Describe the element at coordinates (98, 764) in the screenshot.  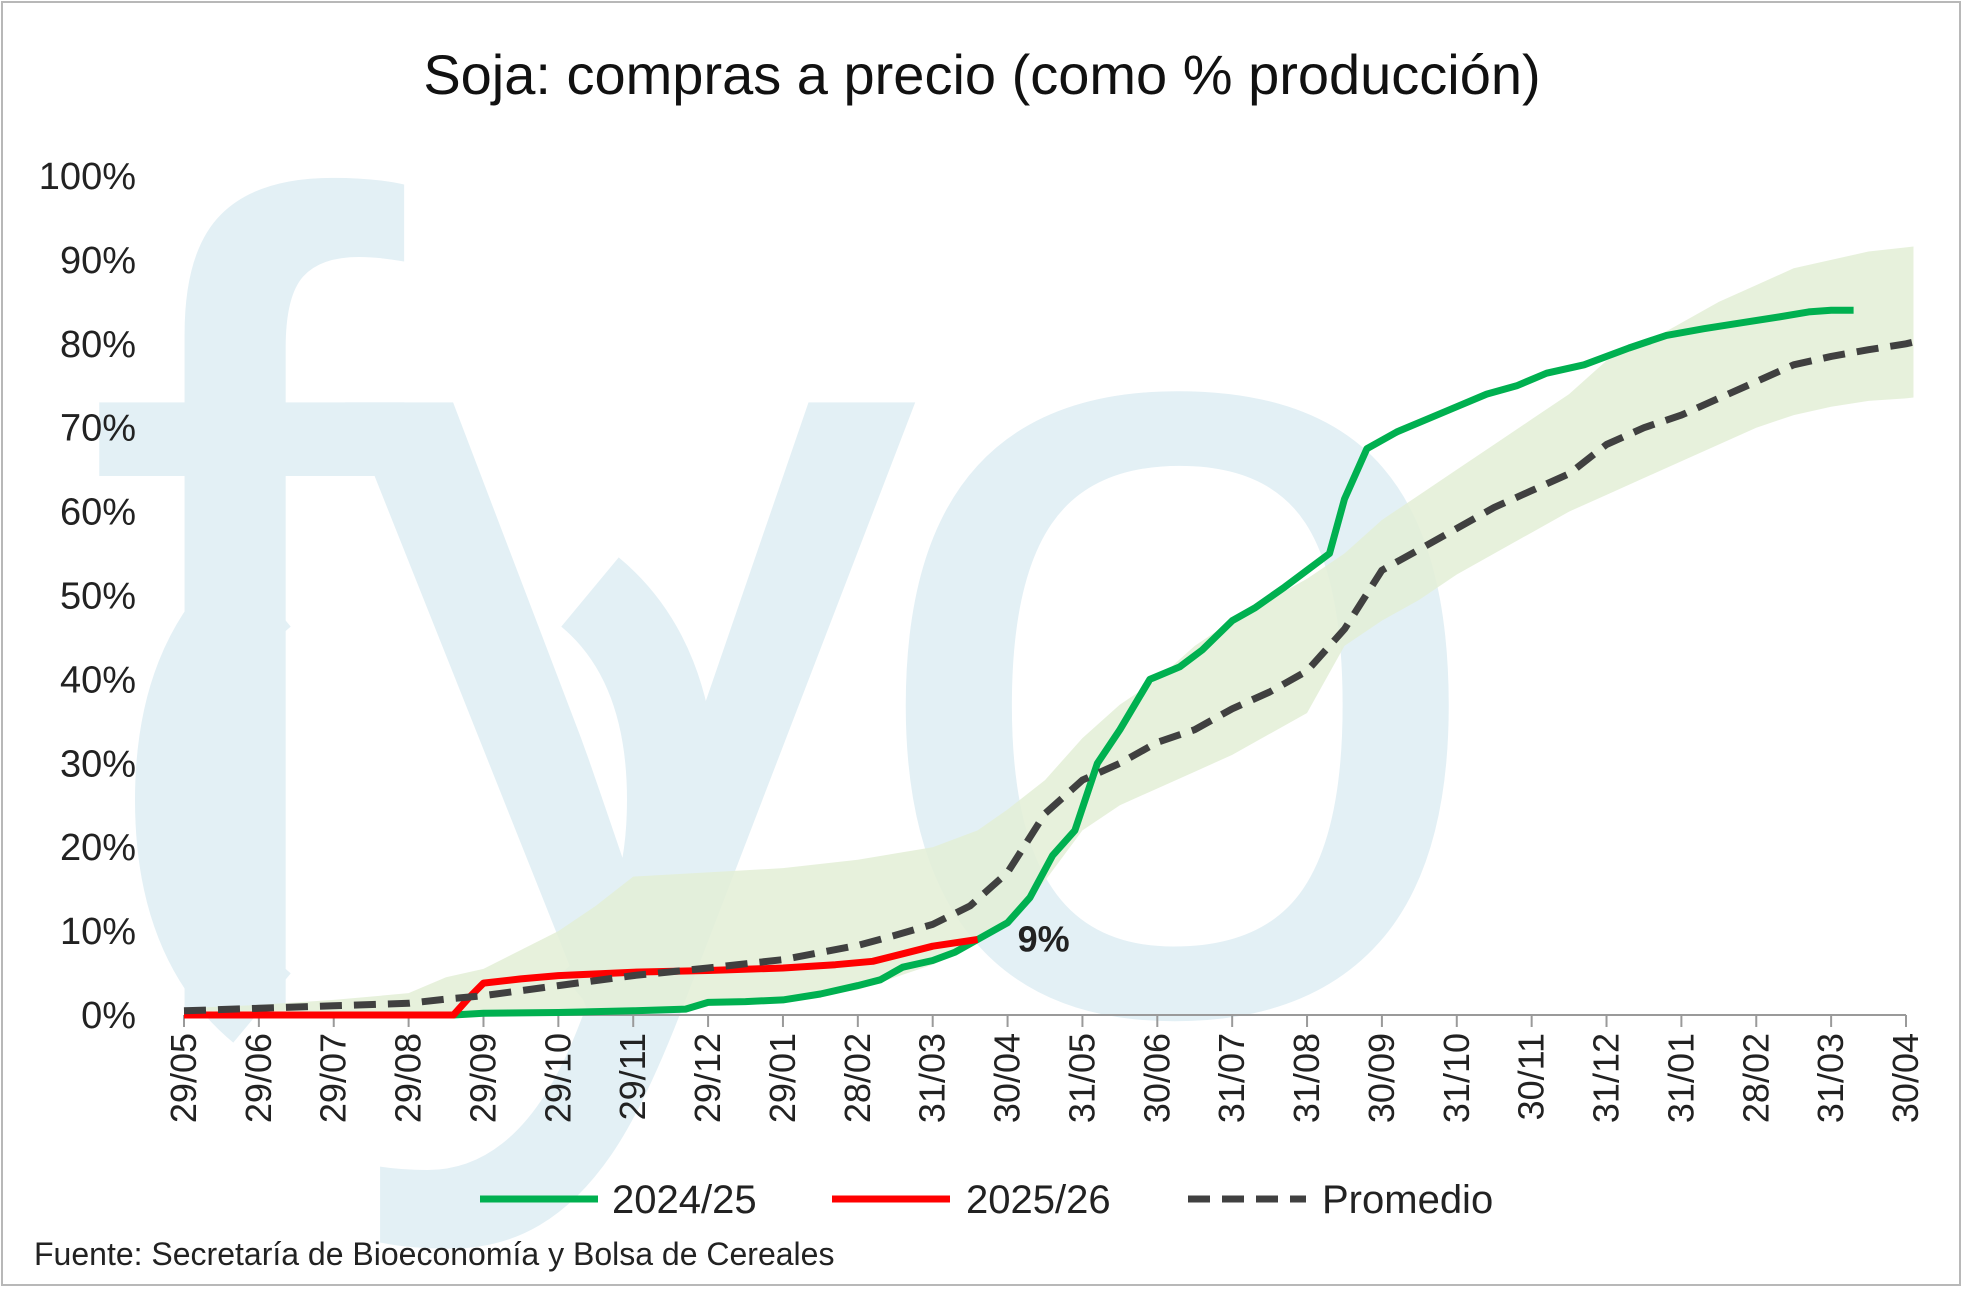
I see `y-tick-label: 30%` at that location.